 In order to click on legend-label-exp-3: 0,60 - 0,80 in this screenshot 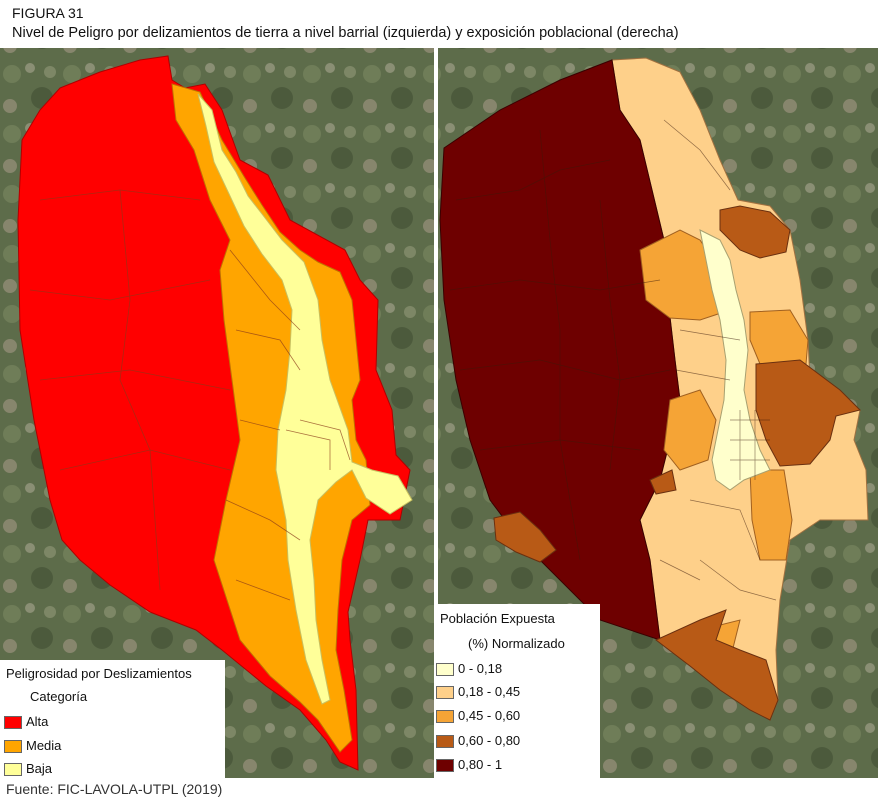, I will do `click(489, 740)`.